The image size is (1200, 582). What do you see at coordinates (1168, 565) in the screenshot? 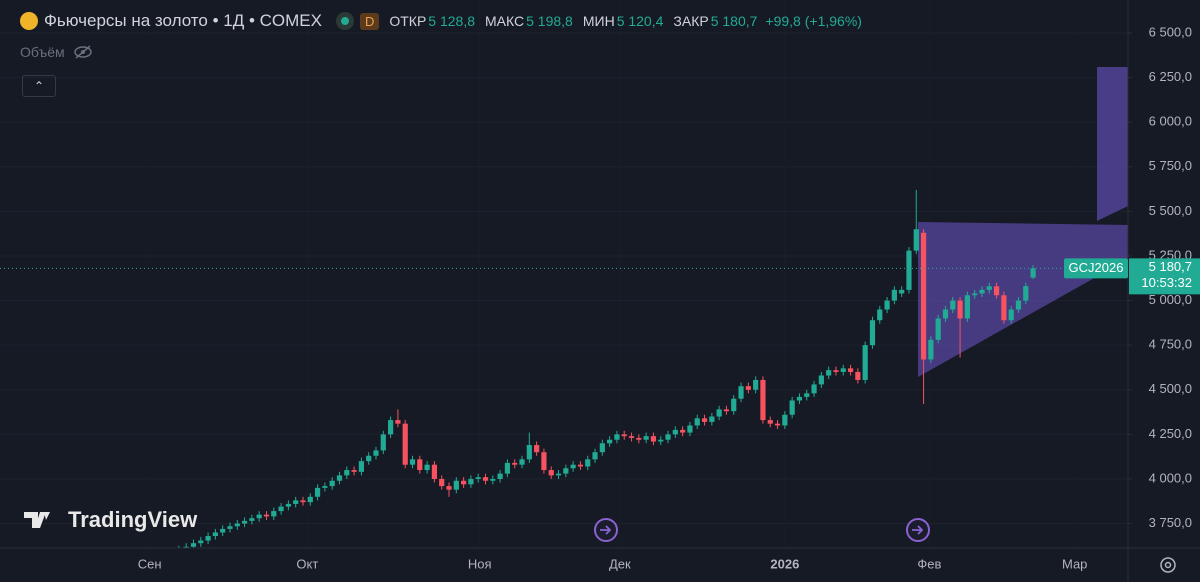
I see `settings-icon` at bounding box center [1168, 565].